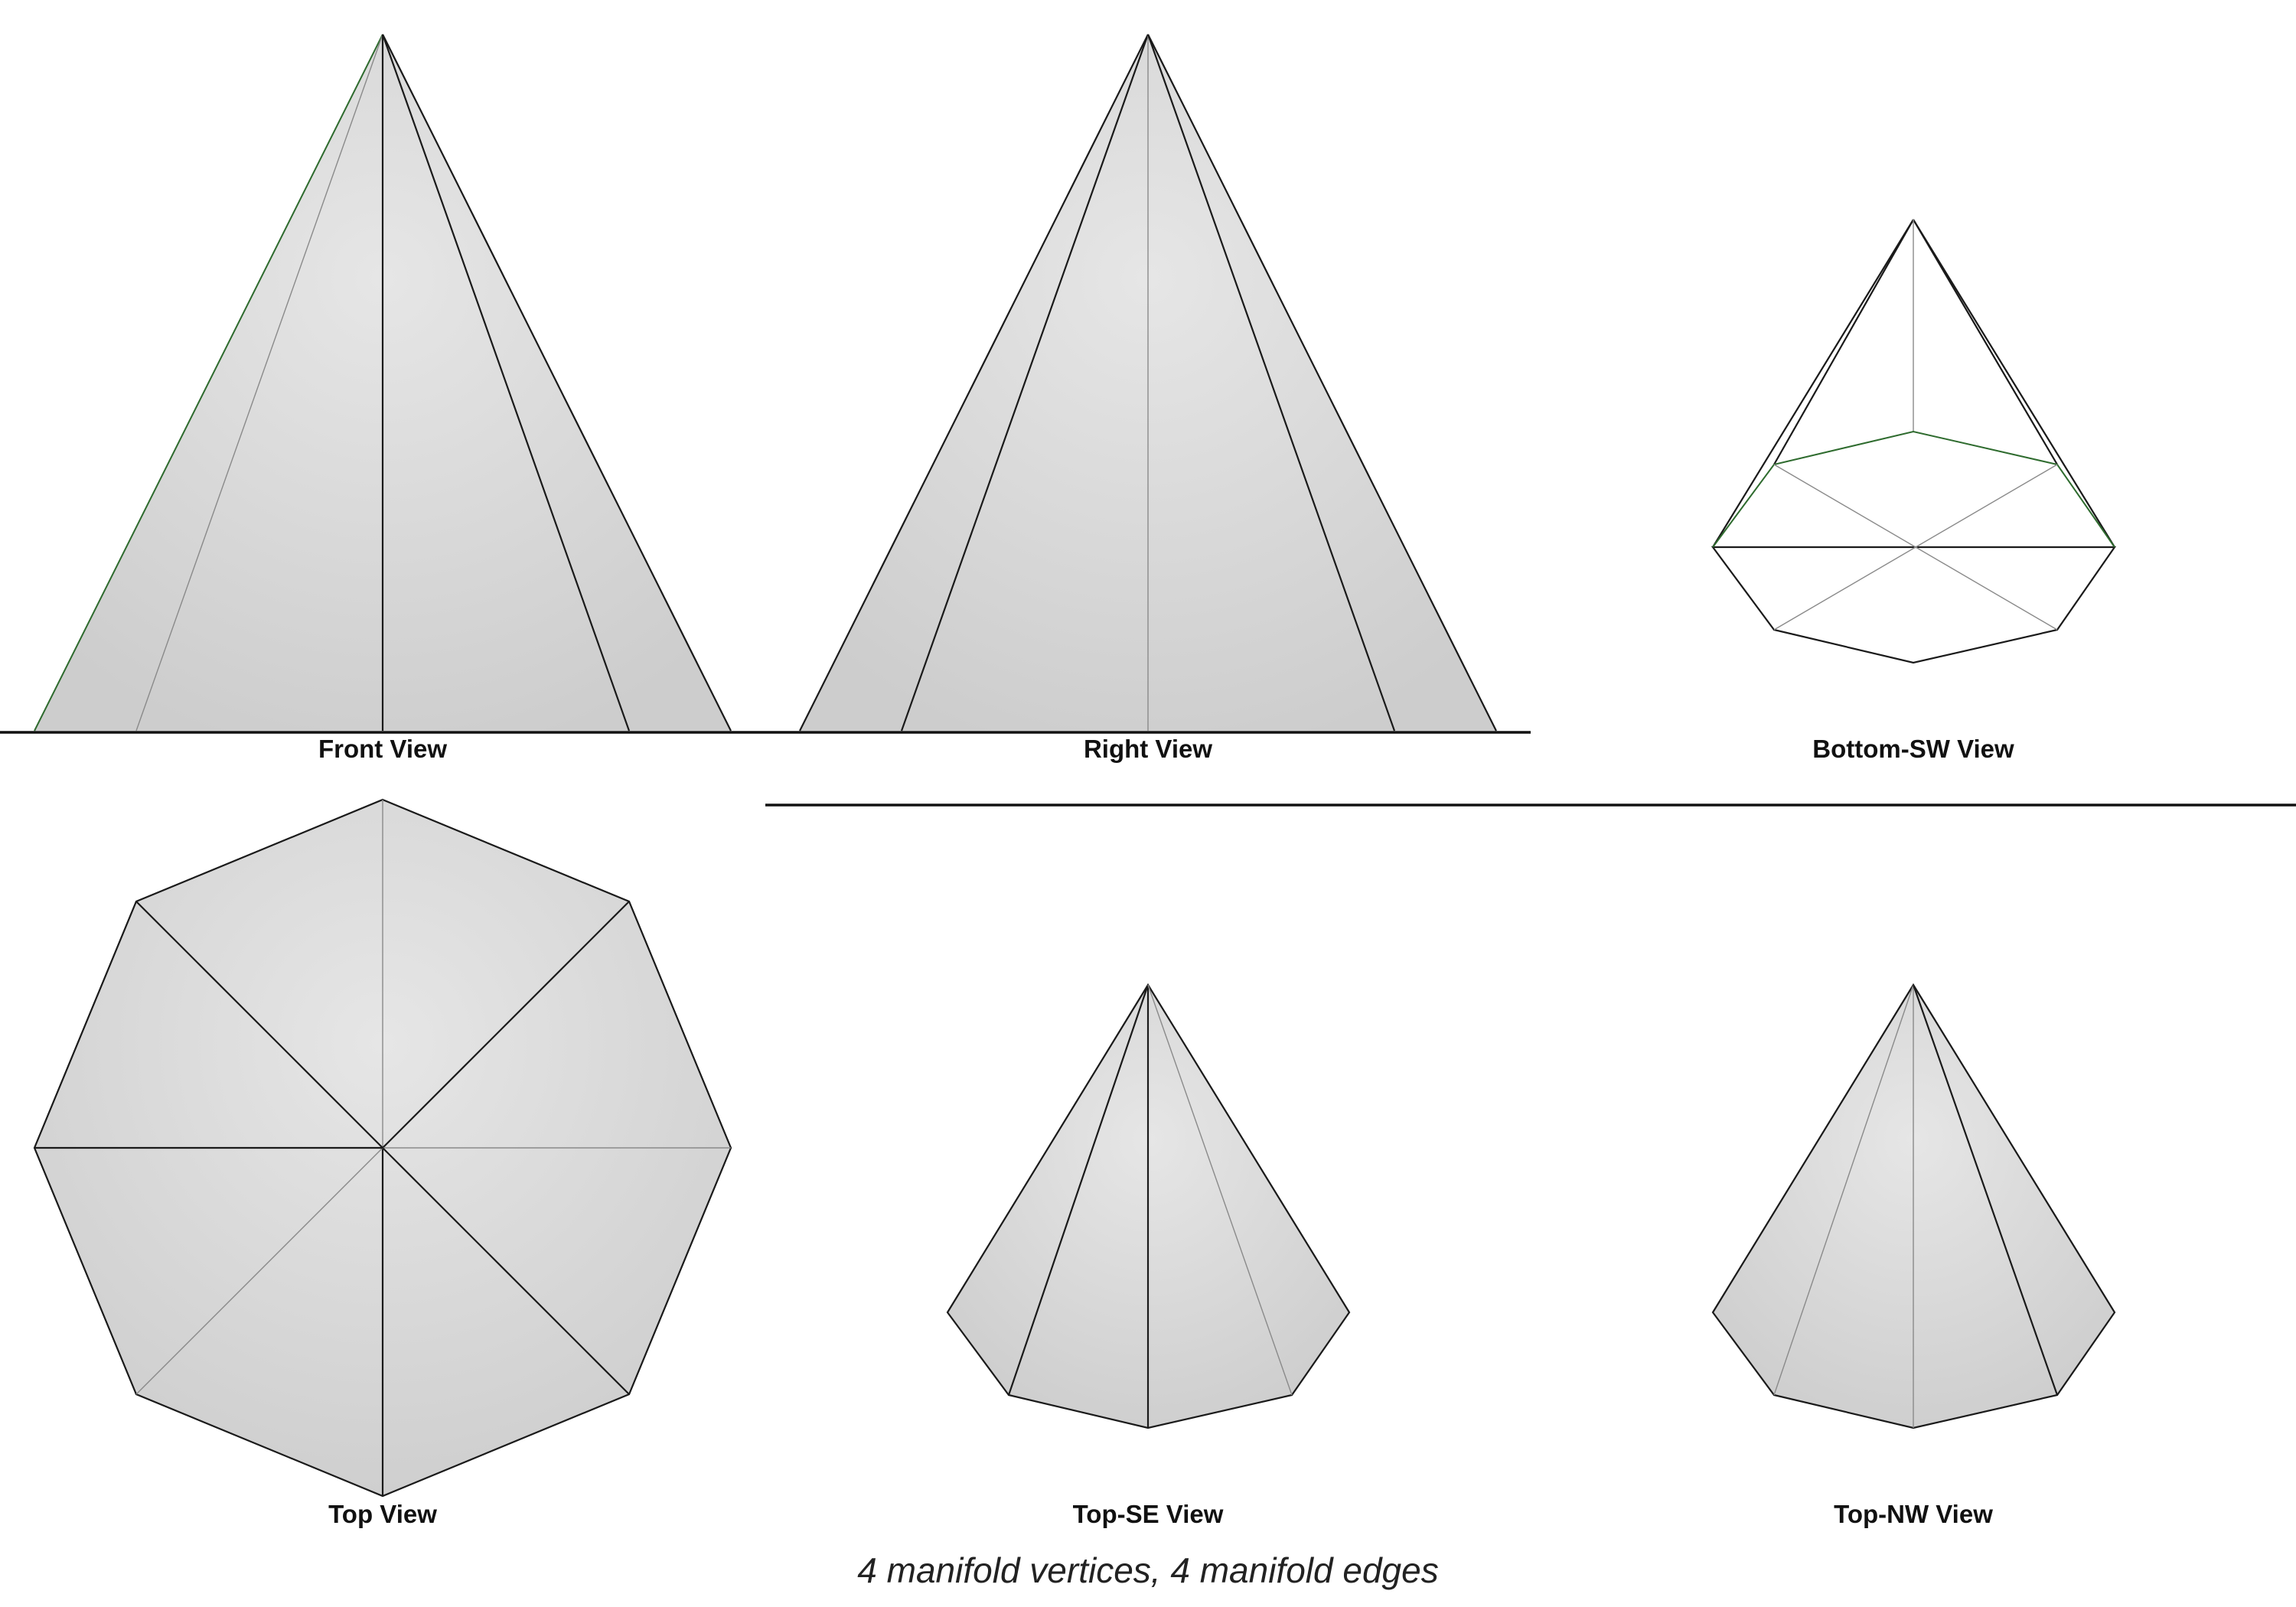 The height and width of the screenshot is (1607, 2296). Describe the element at coordinates (1271, 383) in the screenshot. I see `right-view-edge-inner-right` at that location.